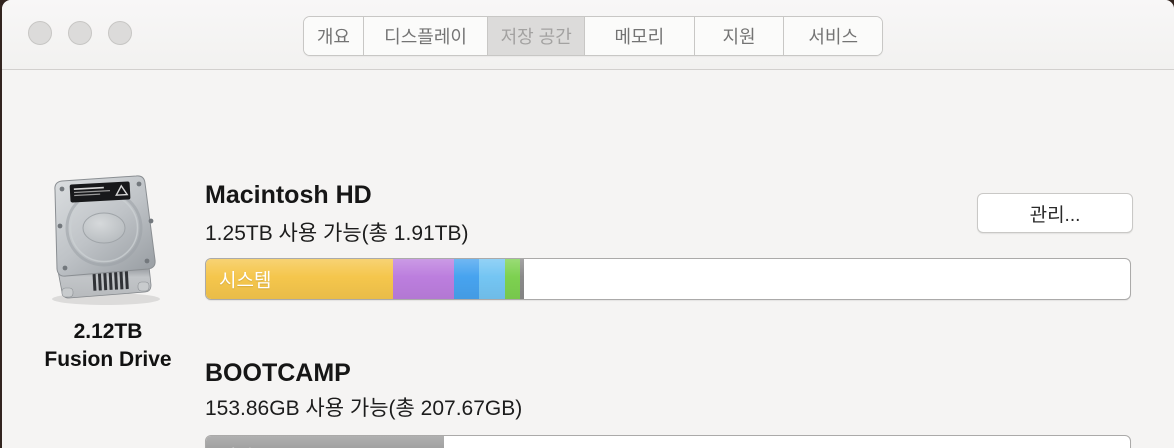 Image resolution: width=1174 pixels, height=448 pixels. I want to click on tab-bar: 개요 디스플레이 저장 공간 메모리 지원 서비스, so click(593, 36).